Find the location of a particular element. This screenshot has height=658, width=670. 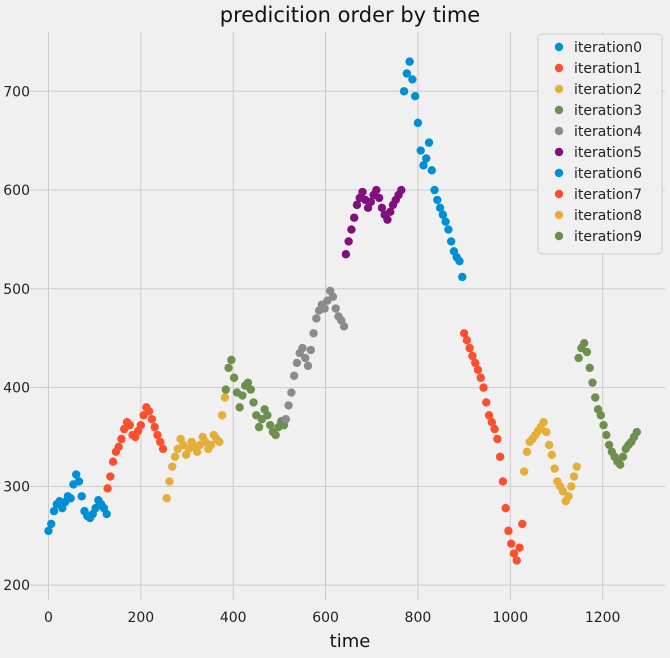

series-iteration1 is located at coordinates (135, 448).